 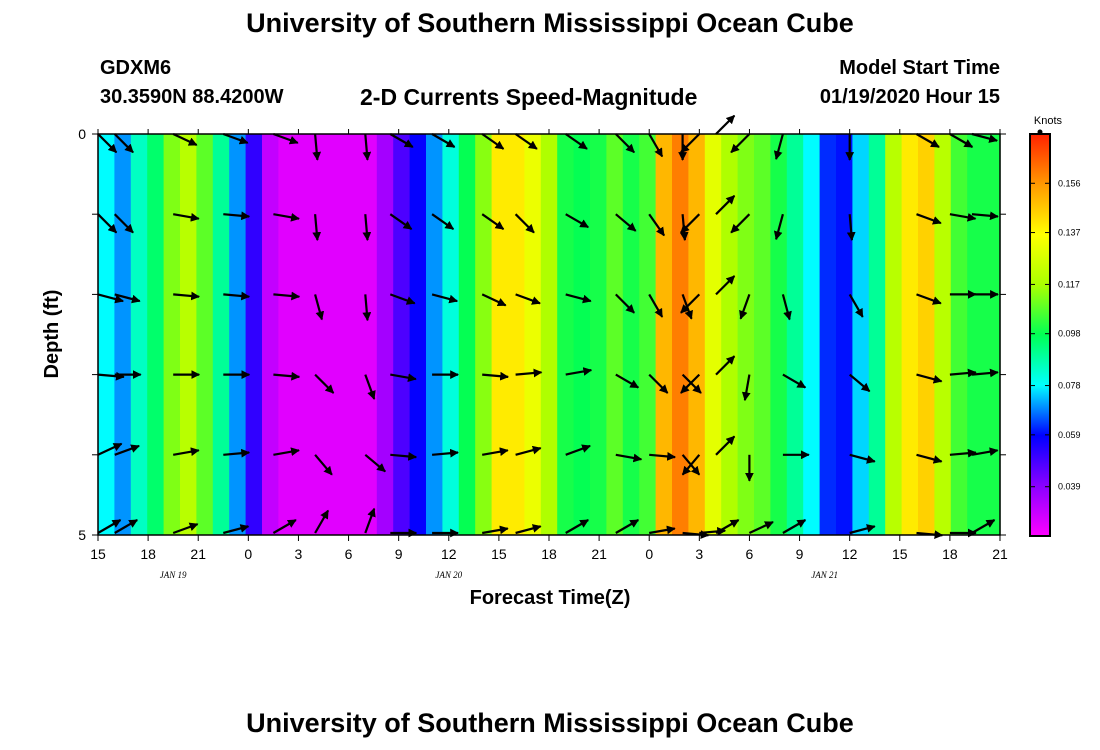 I want to click on station-coordinates: 30.3590N 88.4200W, so click(x=192, y=97).